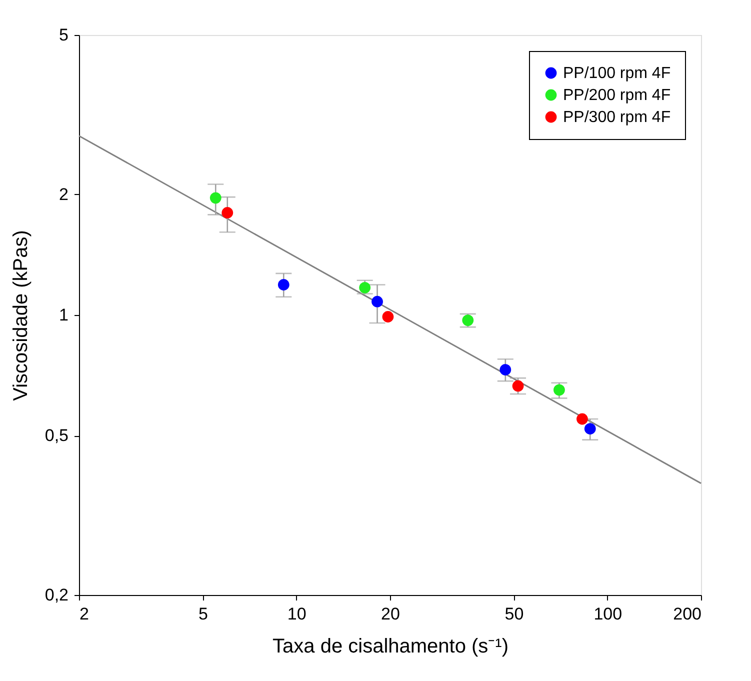  Describe the element at coordinates (296, 614) in the screenshot. I see `x-tick-label: 10` at that location.